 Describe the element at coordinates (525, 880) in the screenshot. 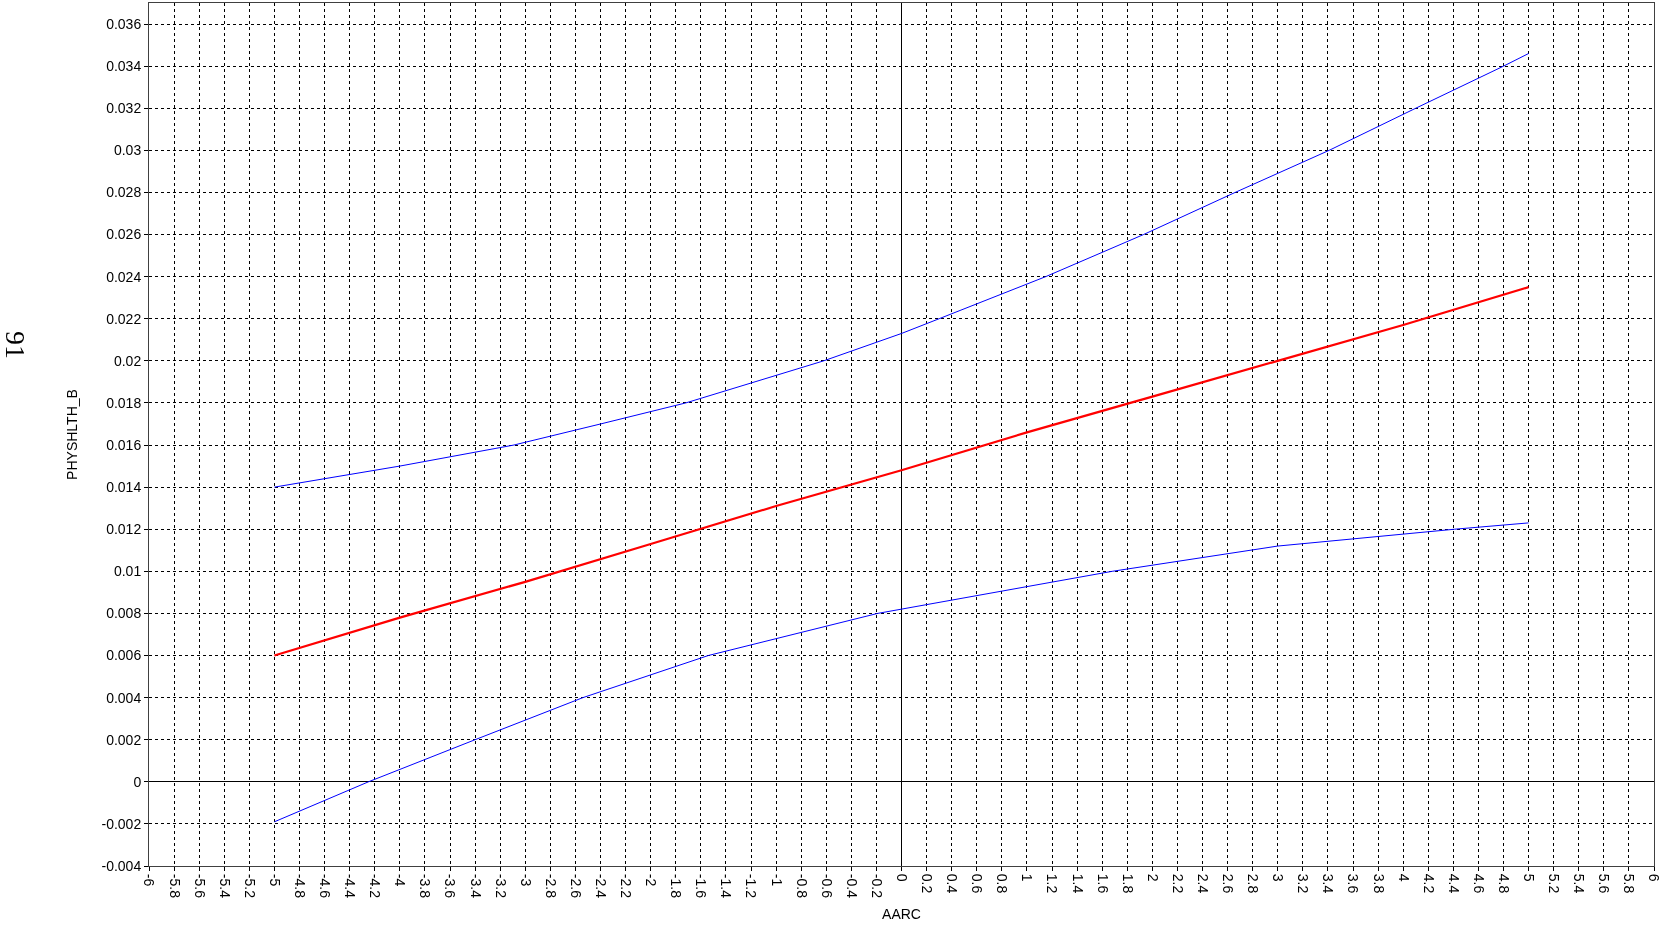

I see `x-tick-label: -3` at that location.